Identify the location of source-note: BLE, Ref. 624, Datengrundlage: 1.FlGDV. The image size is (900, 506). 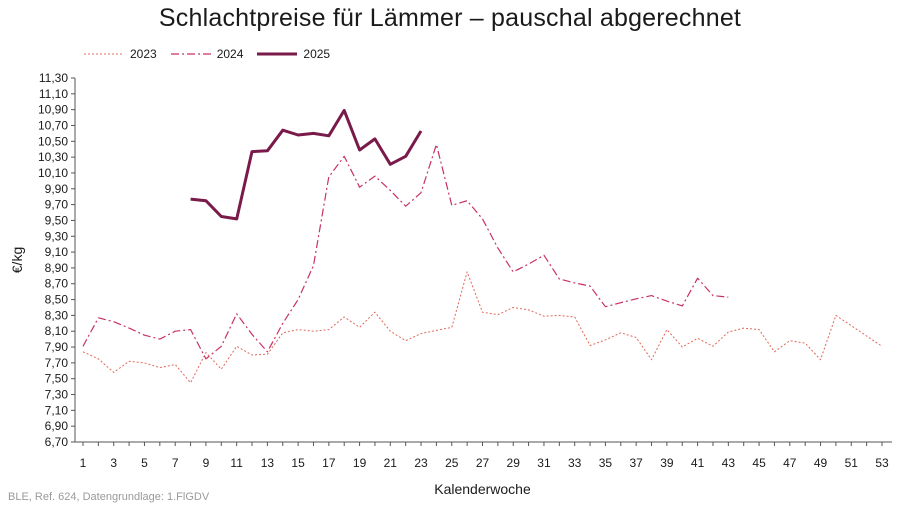
(109, 497).